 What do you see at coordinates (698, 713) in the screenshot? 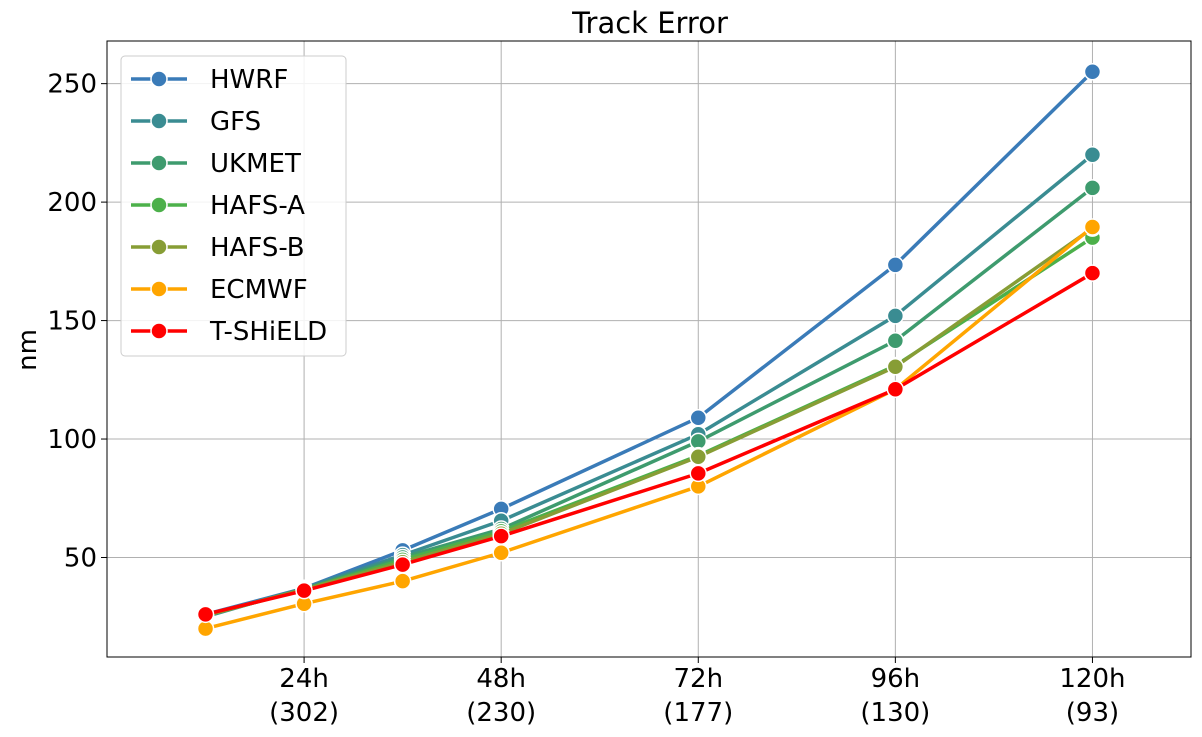
I see `x-tick-sublabel: (177)` at bounding box center [698, 713].